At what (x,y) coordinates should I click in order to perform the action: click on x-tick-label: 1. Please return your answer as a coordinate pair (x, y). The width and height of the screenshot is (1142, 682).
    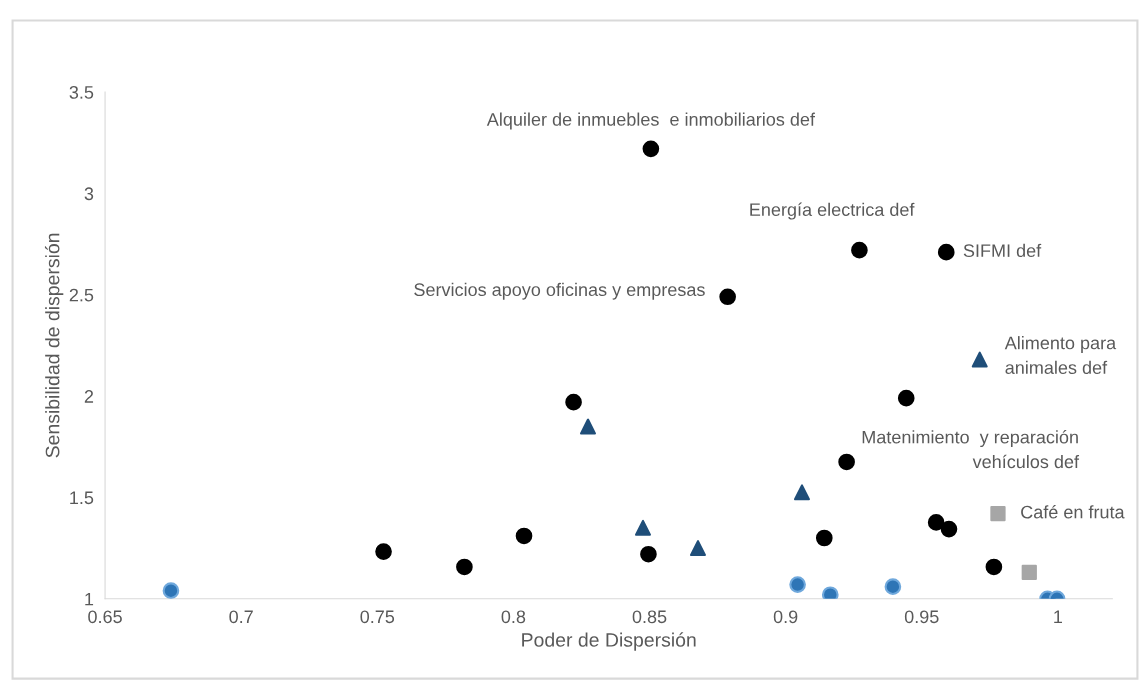
    Looking at the image, I should click on (1058, 616).